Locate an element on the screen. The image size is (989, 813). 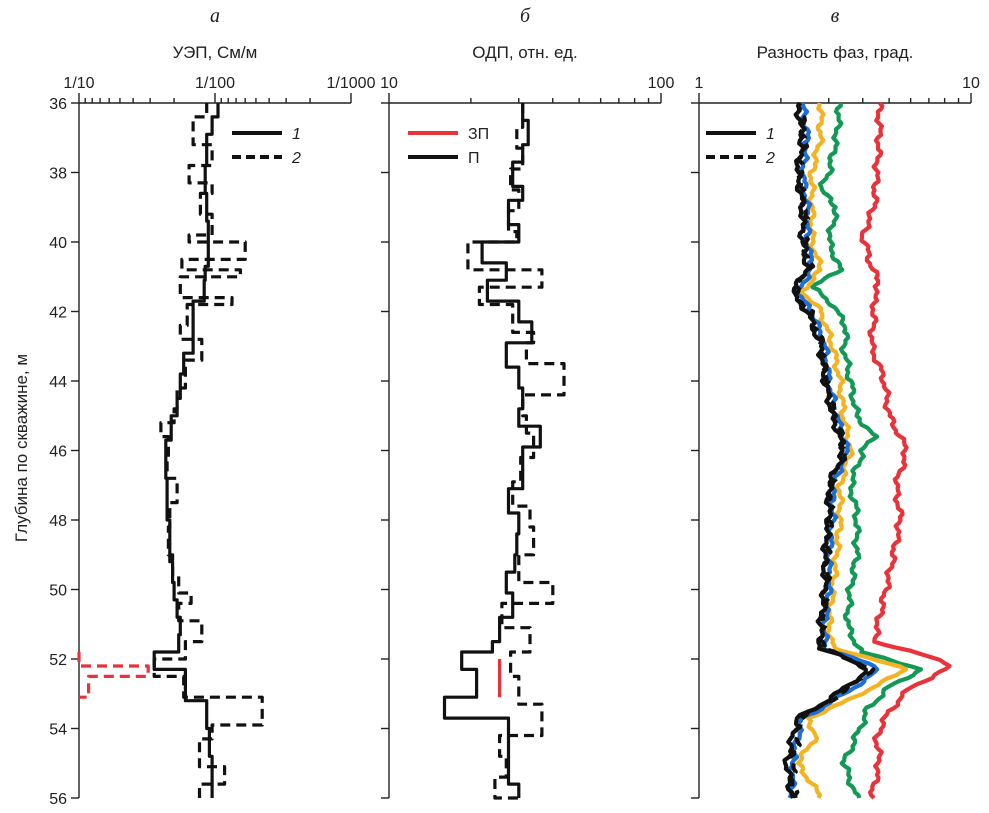
y-tick-label: 56 is located at coordinates (58, 799).